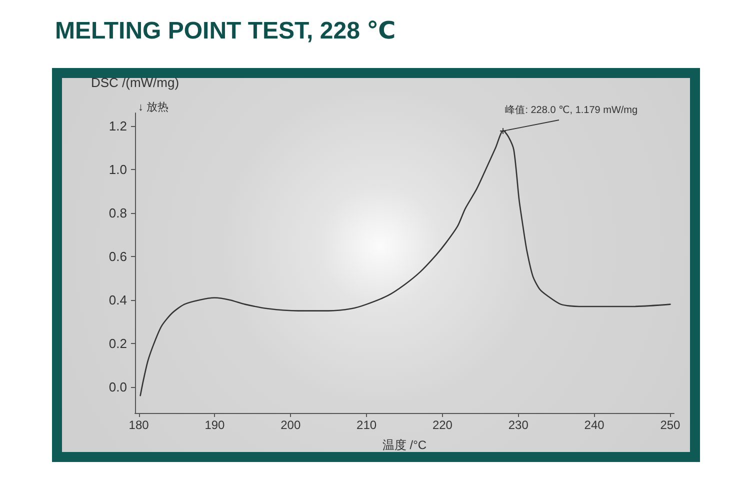 This screenshot has width=750, height=489. I want to click on y-axis-title: DSC /(mW/mg), so click(135, 82).